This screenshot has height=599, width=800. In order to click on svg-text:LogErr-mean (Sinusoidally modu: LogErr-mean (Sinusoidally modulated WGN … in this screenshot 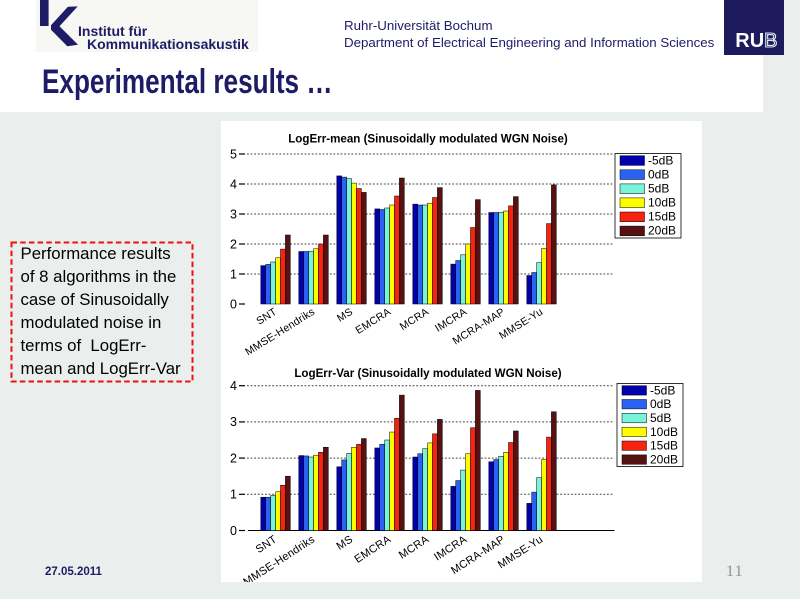, I will do `click(428, 138)`.